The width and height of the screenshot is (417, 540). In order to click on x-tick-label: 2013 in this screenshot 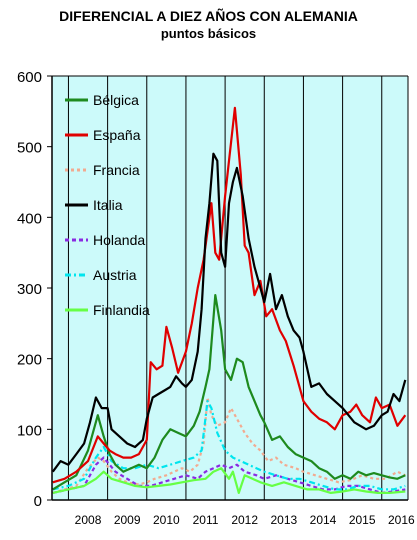, I will do `click(283, 520)`.